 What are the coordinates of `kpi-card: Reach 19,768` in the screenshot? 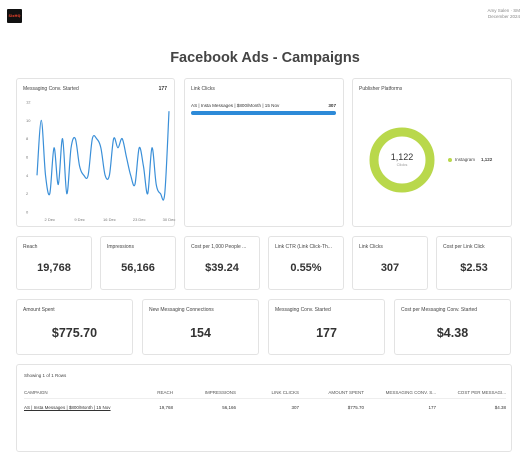 It's located at (54, 263).